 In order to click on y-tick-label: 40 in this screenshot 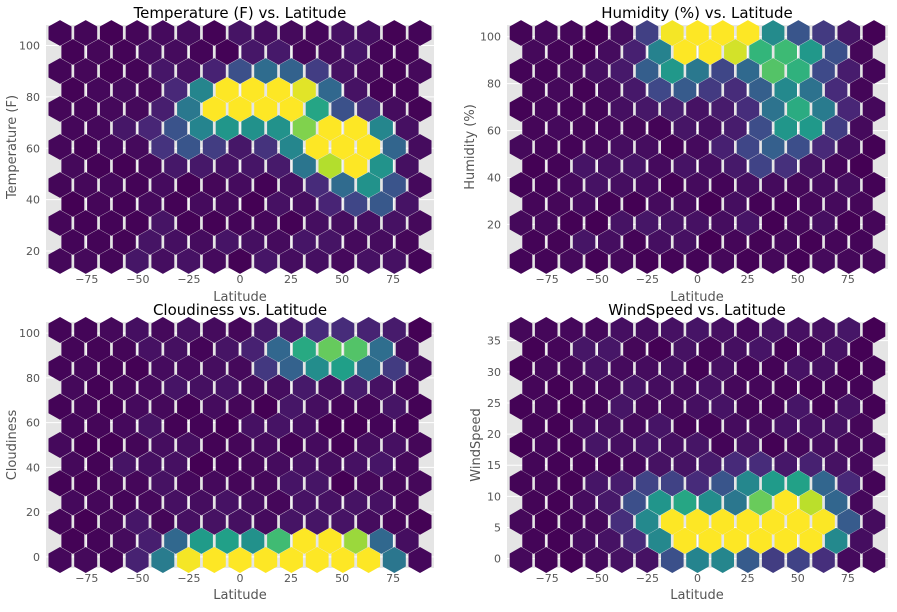, I will do `click(494, 178)`.